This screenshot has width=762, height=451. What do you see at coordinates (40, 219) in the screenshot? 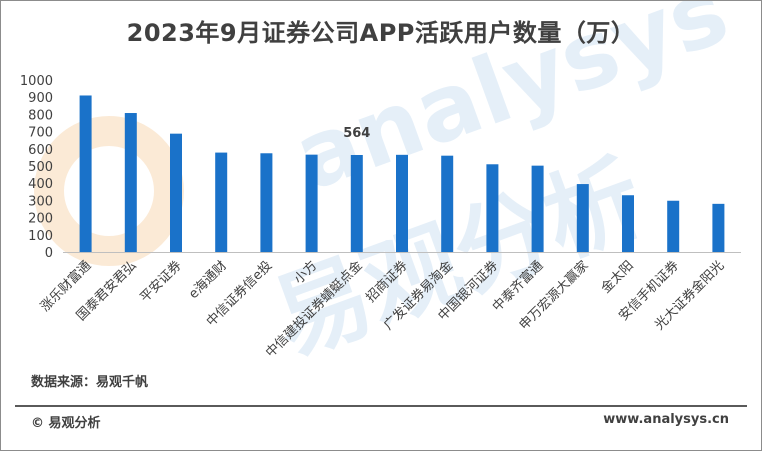
I see `y-tick-label: 200` at bounding box center [40, 219].